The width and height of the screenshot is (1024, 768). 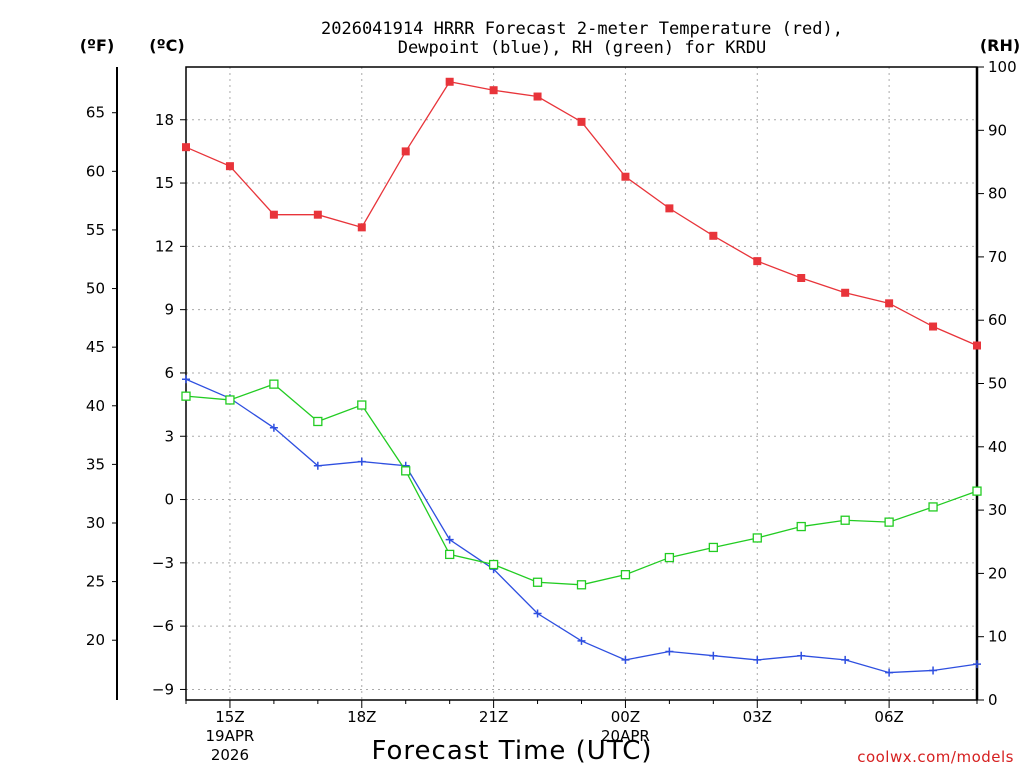 I want to click on rh-tick-label: 100, so click(x=1002, y=67).